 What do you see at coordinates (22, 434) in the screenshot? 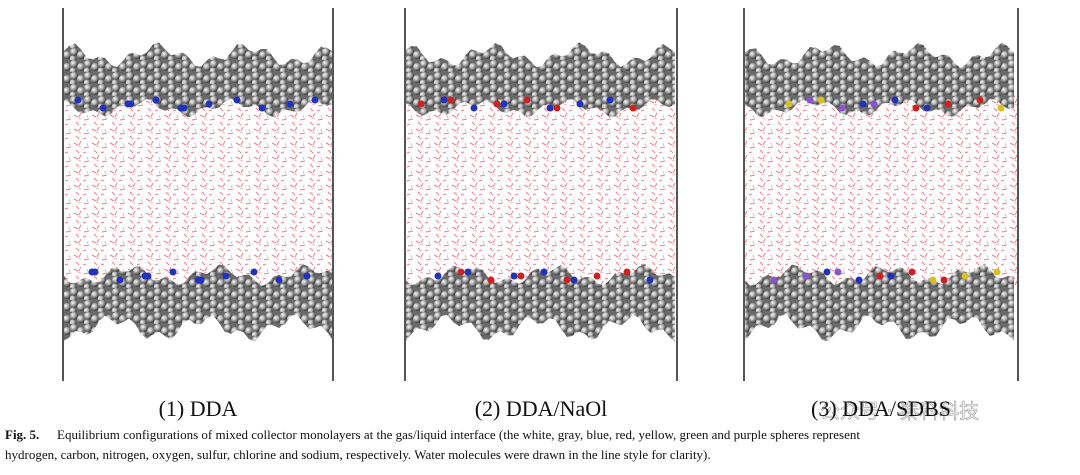
I see `caption-label: Fig. 5.` at bounding box center [22, 434].